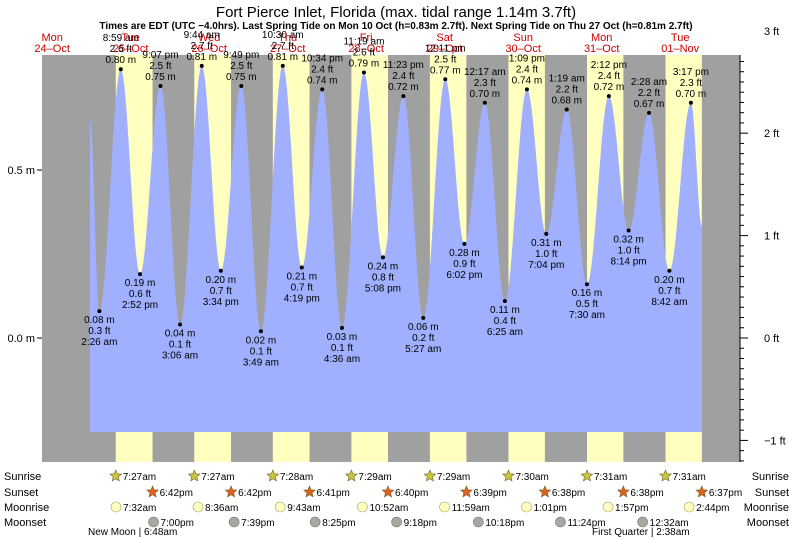 The image size is (793, 539). I want to click on tide-height-ft: 0.2 ft, so click(423, 338).